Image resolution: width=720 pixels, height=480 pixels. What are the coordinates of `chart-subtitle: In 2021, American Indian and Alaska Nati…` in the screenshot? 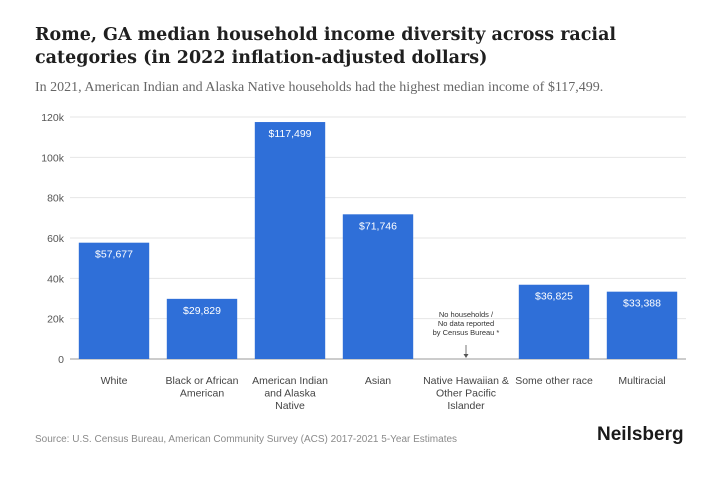 It's located at (319, 87).